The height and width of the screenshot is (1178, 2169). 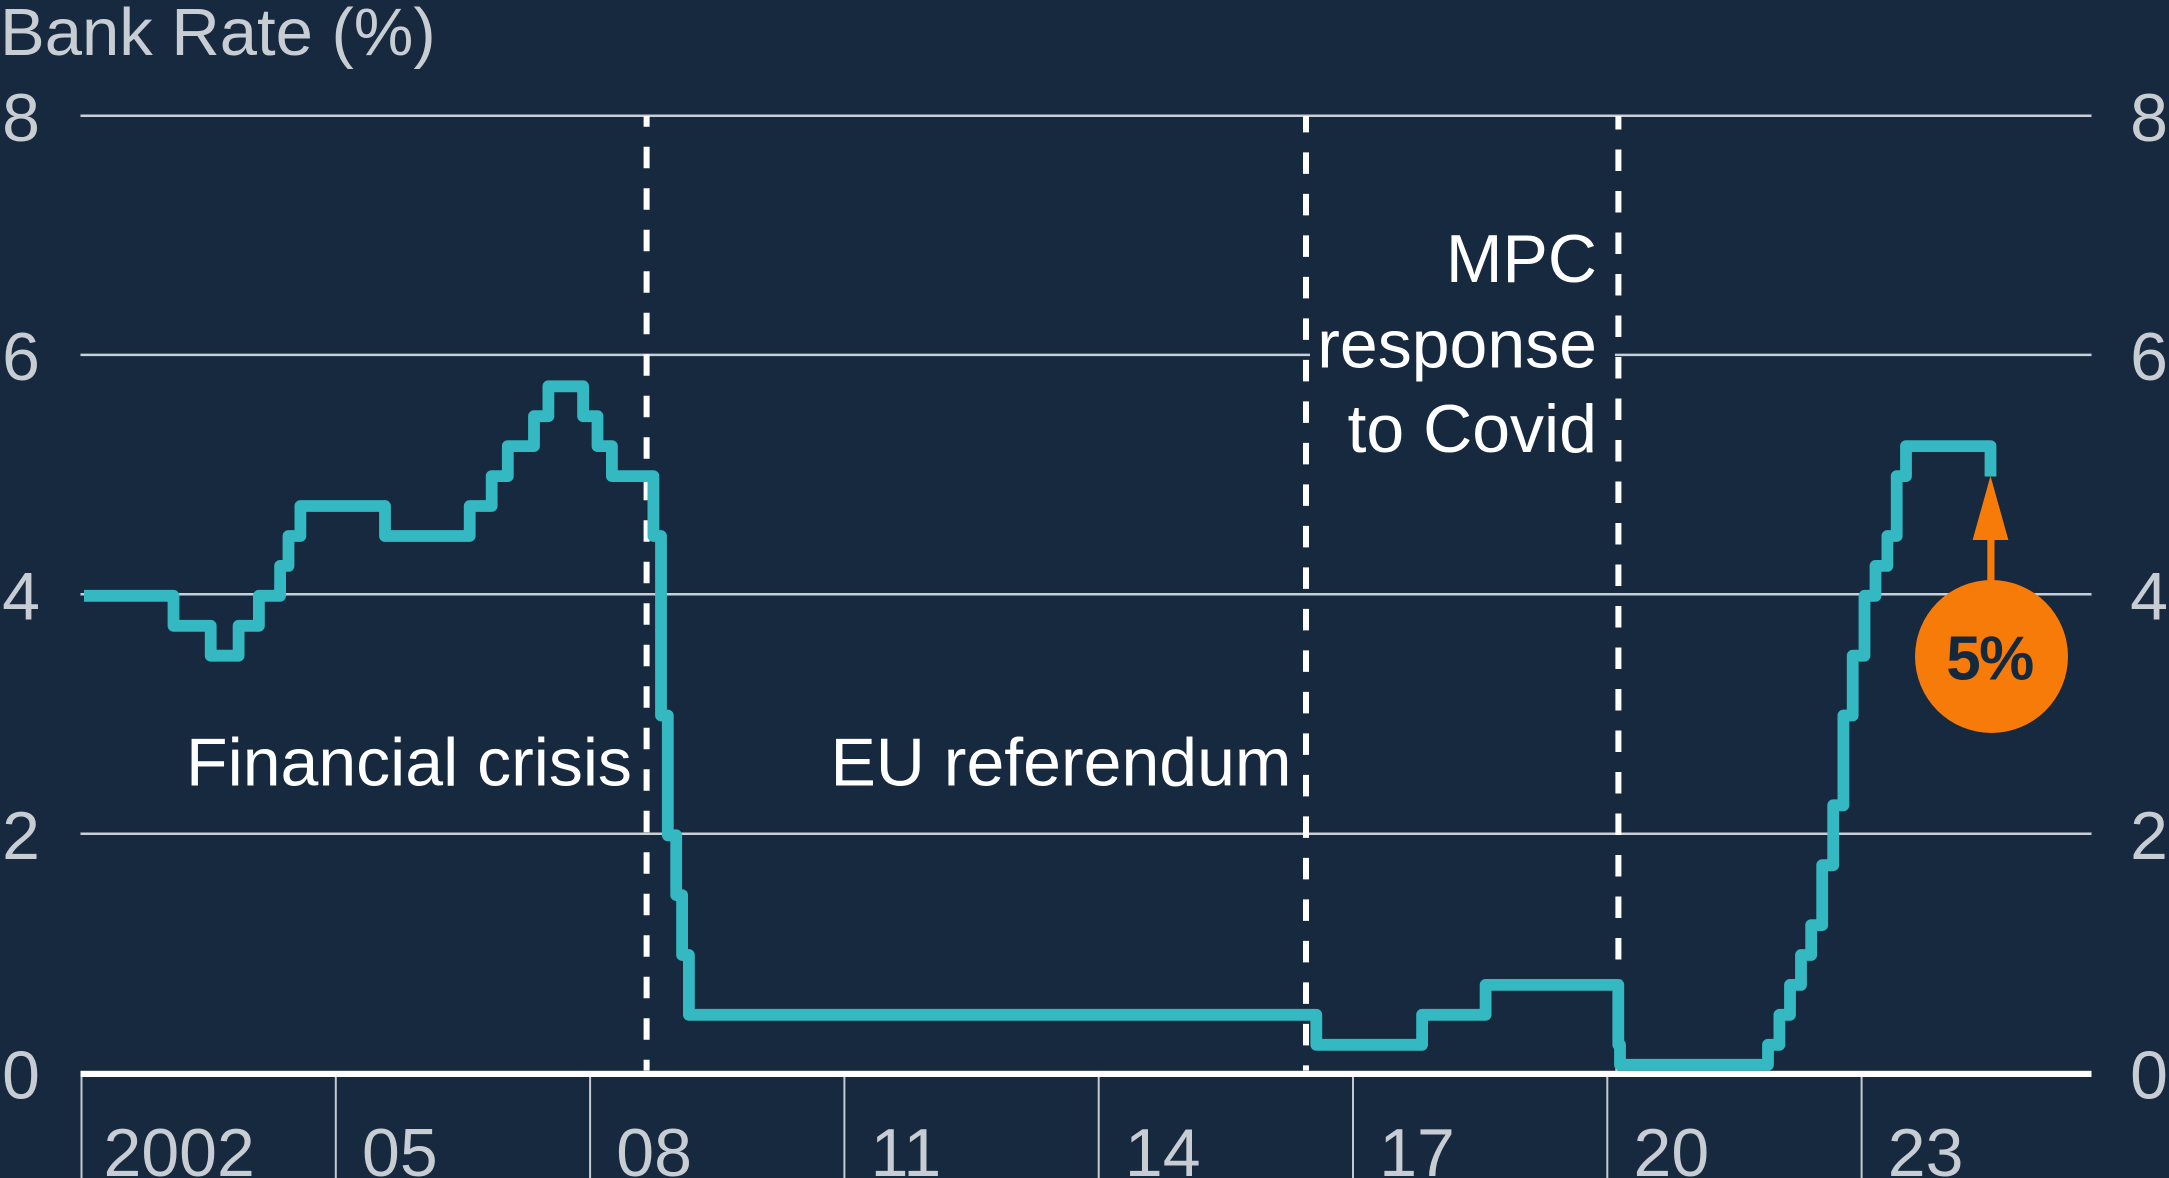 What do you see at coordinates (1417, 1146) in the screenshot?
I see `svg-text: 17` at bounding box center [1417, 1146].